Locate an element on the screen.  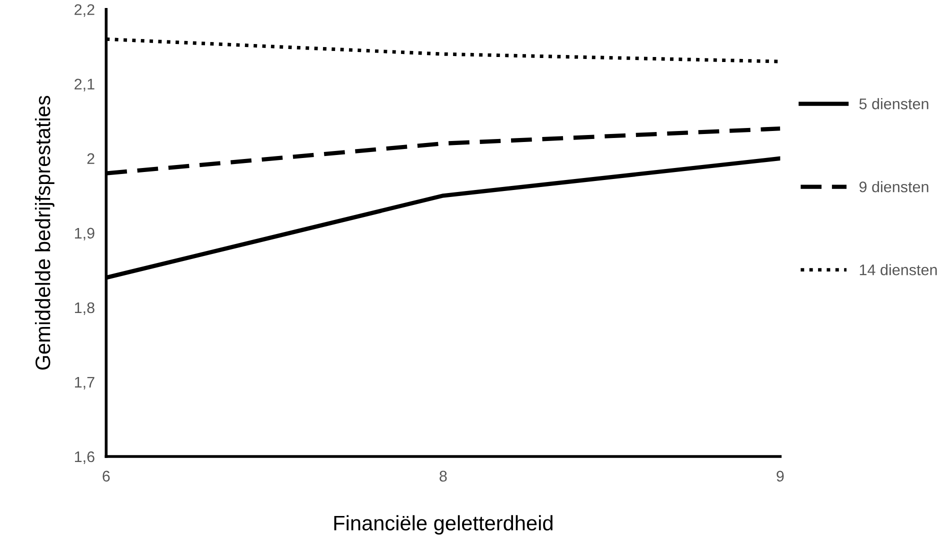
legend-label: 5 diensten is located at coordinates (893, 104).